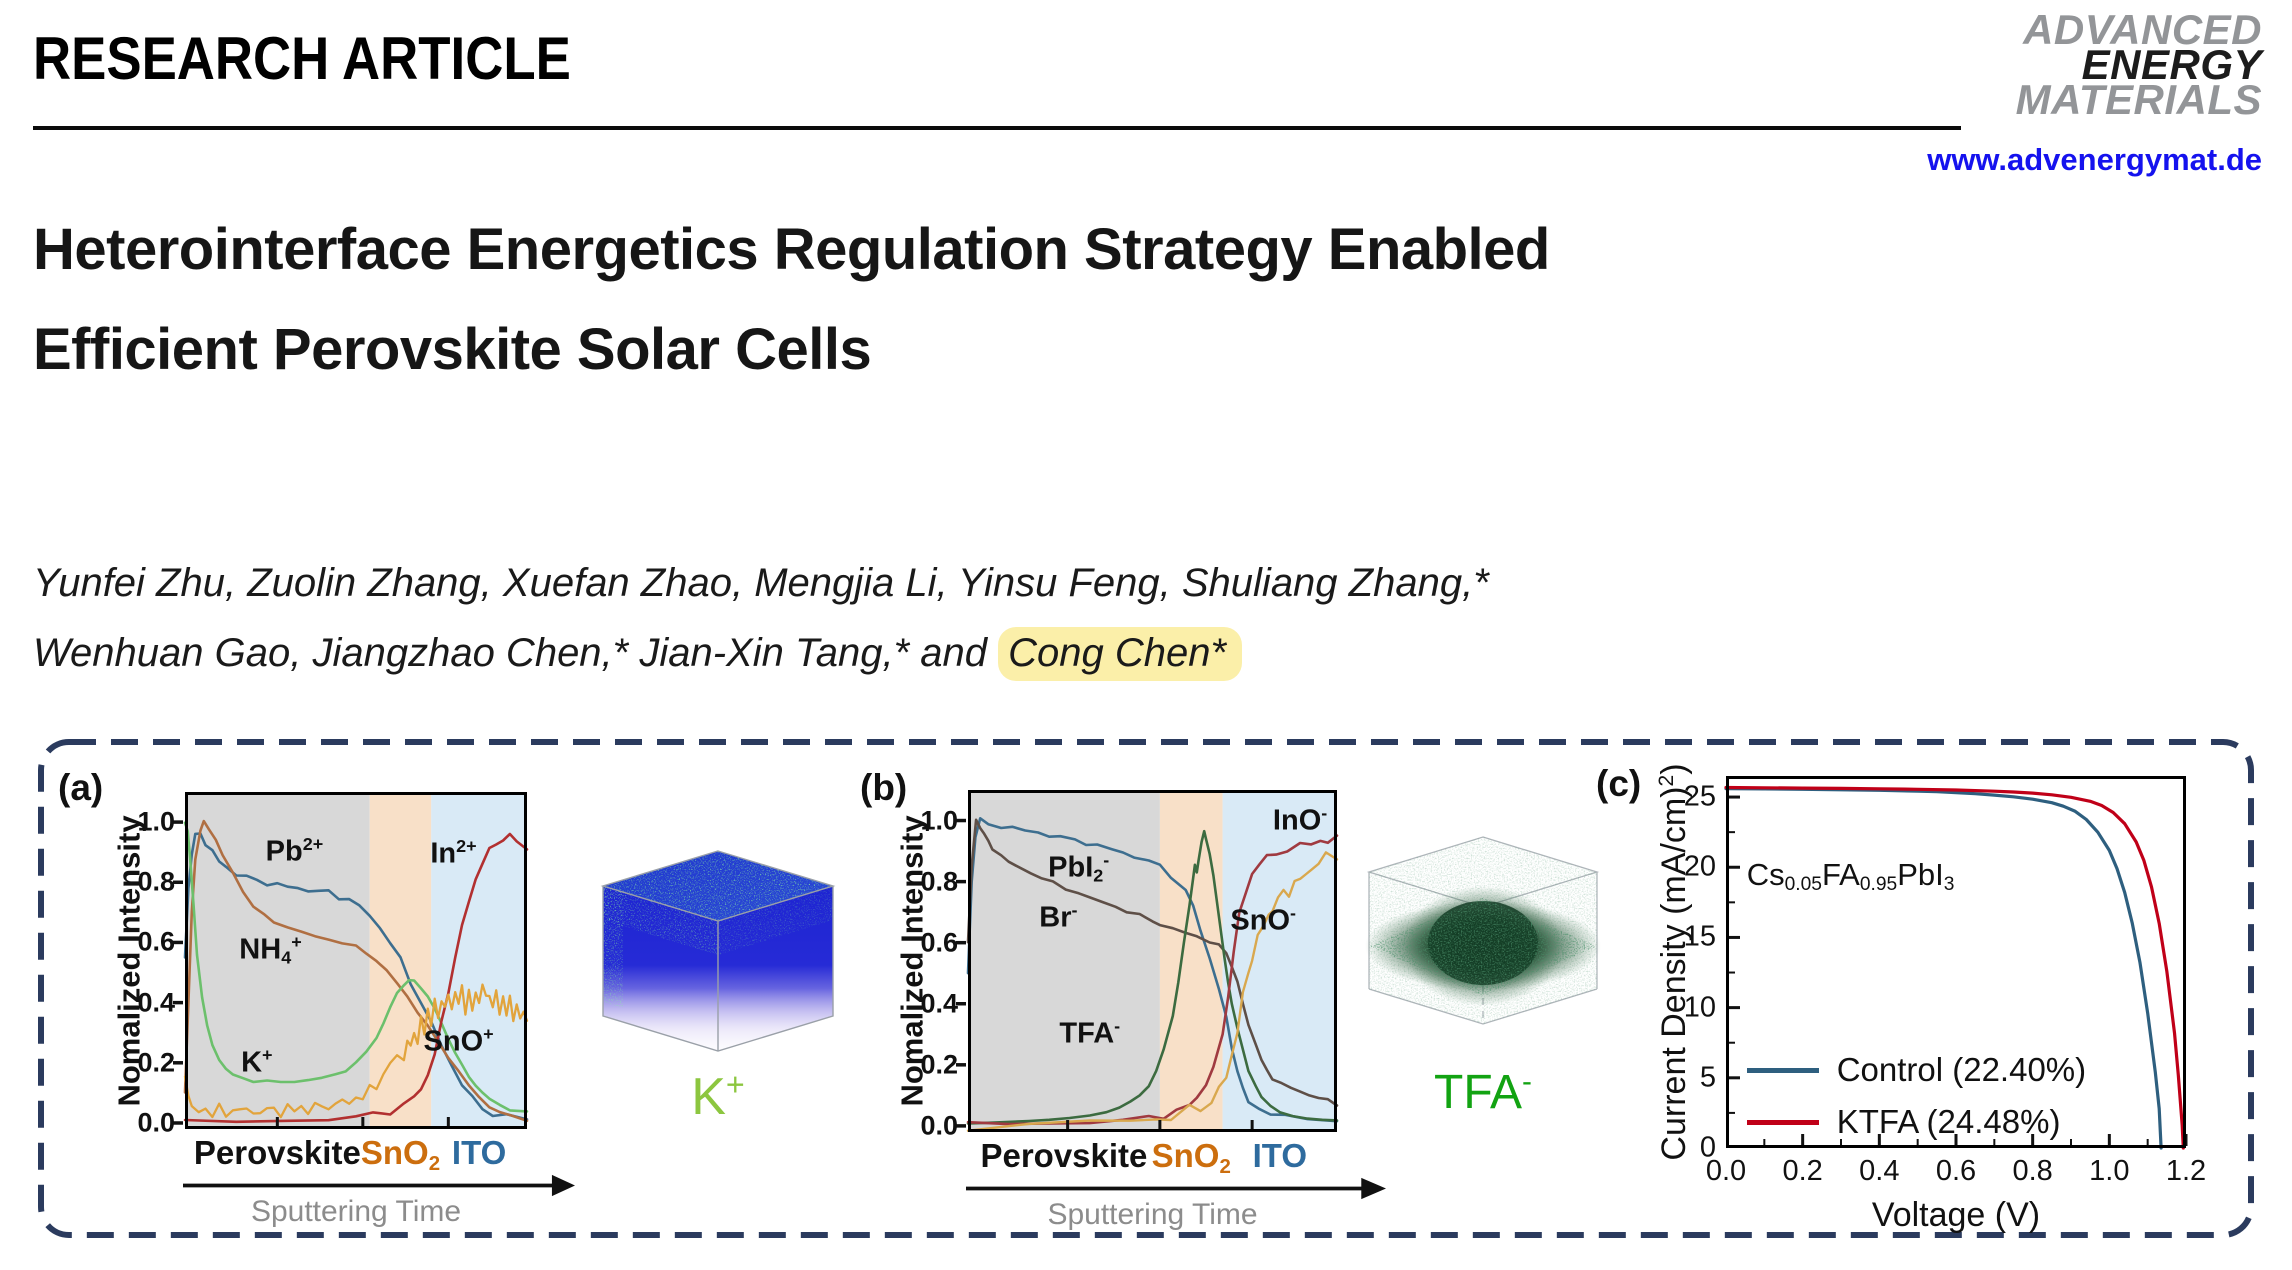  I want to click on plot-area: PbI2- Br- TFA- InO- SnO-, so click(1147, 961).